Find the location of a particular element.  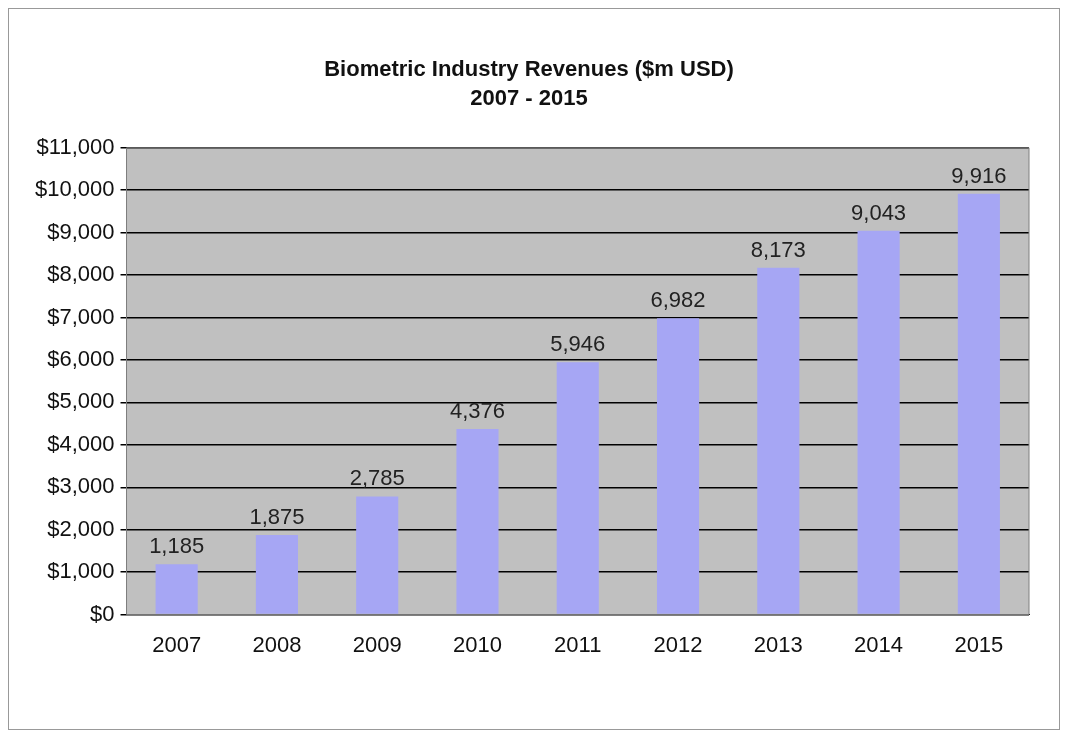

data-label: 2,785 is located at coordinates (377, 478).